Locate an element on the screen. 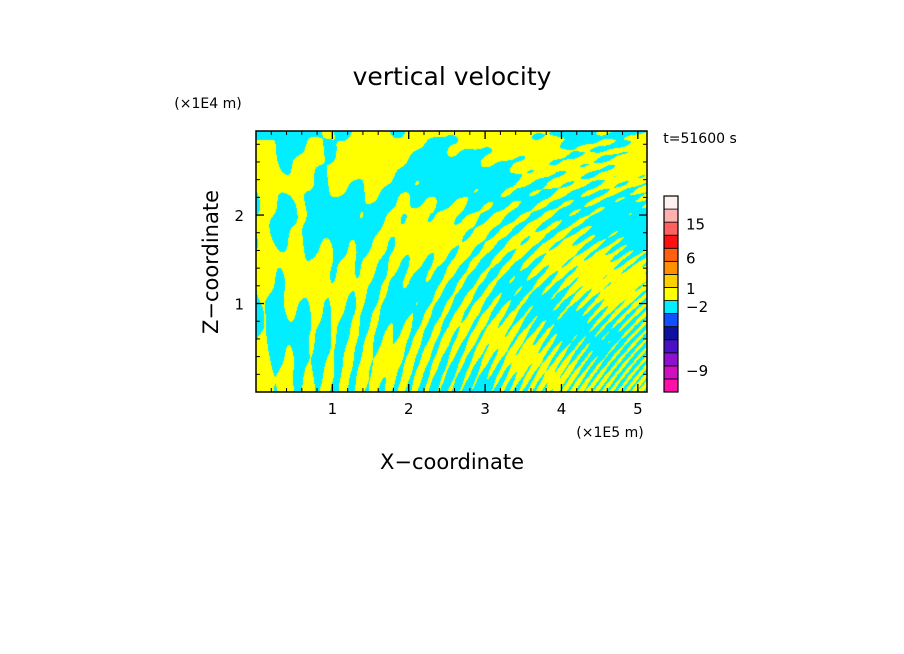  x-axis-unit: (×1E5 m) is located at coordinates (609, 433).